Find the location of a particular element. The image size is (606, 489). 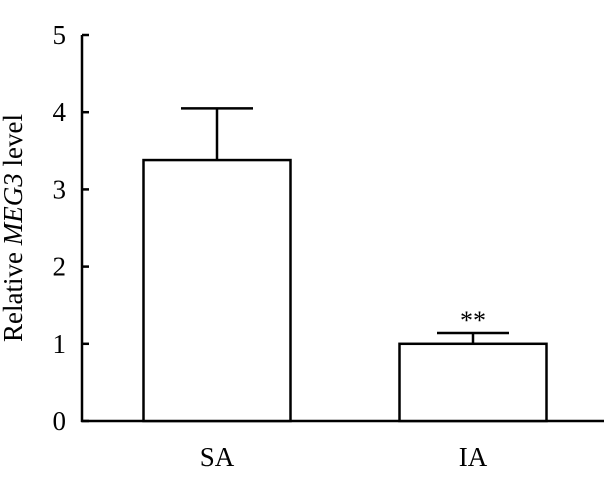

y-tick-label: 0 is located at coordinates (60, 421).